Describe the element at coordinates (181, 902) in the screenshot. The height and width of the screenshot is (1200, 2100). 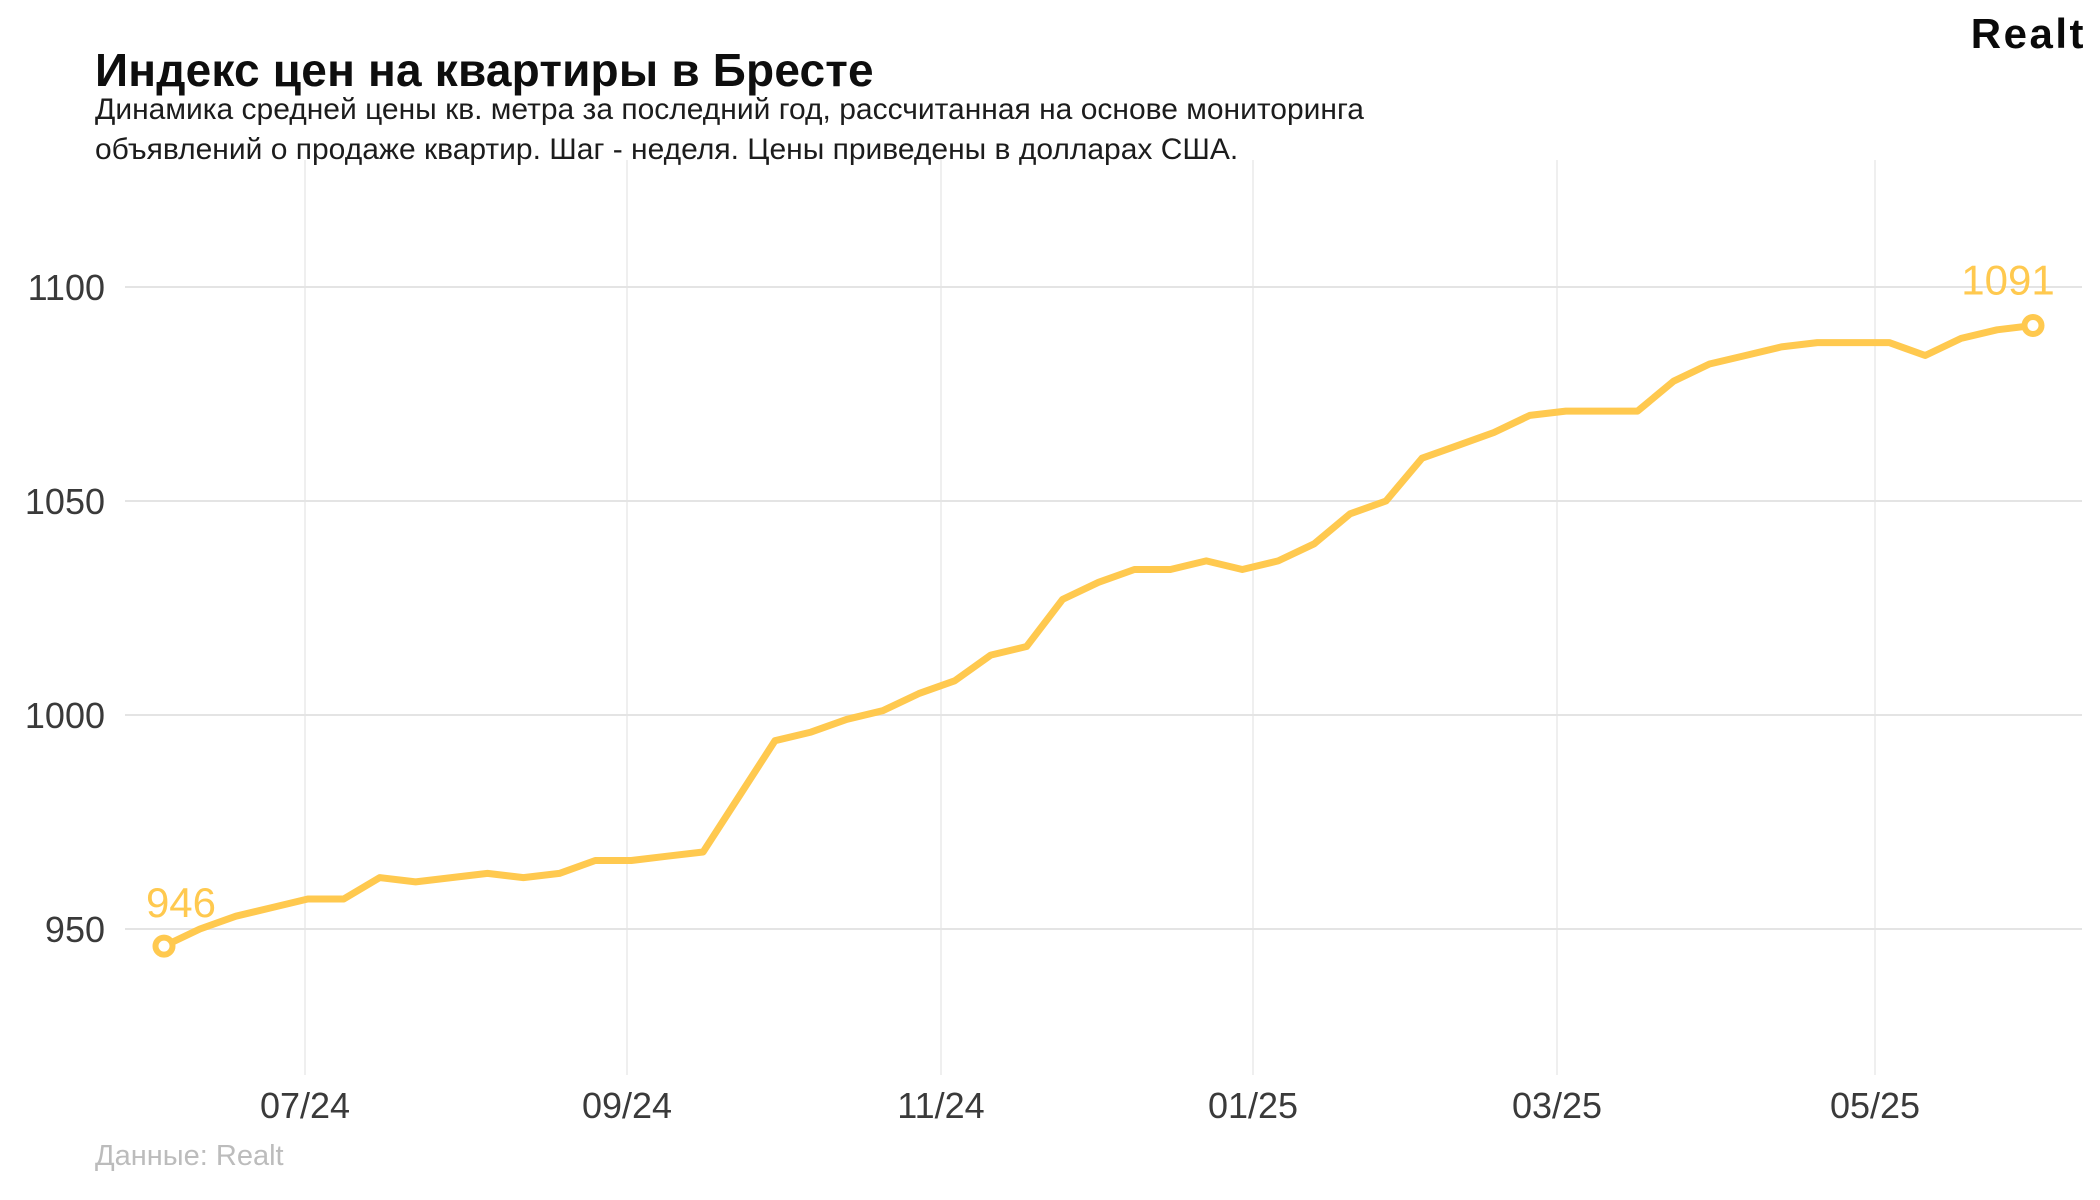
I see `start-value-label: 946` at that location.